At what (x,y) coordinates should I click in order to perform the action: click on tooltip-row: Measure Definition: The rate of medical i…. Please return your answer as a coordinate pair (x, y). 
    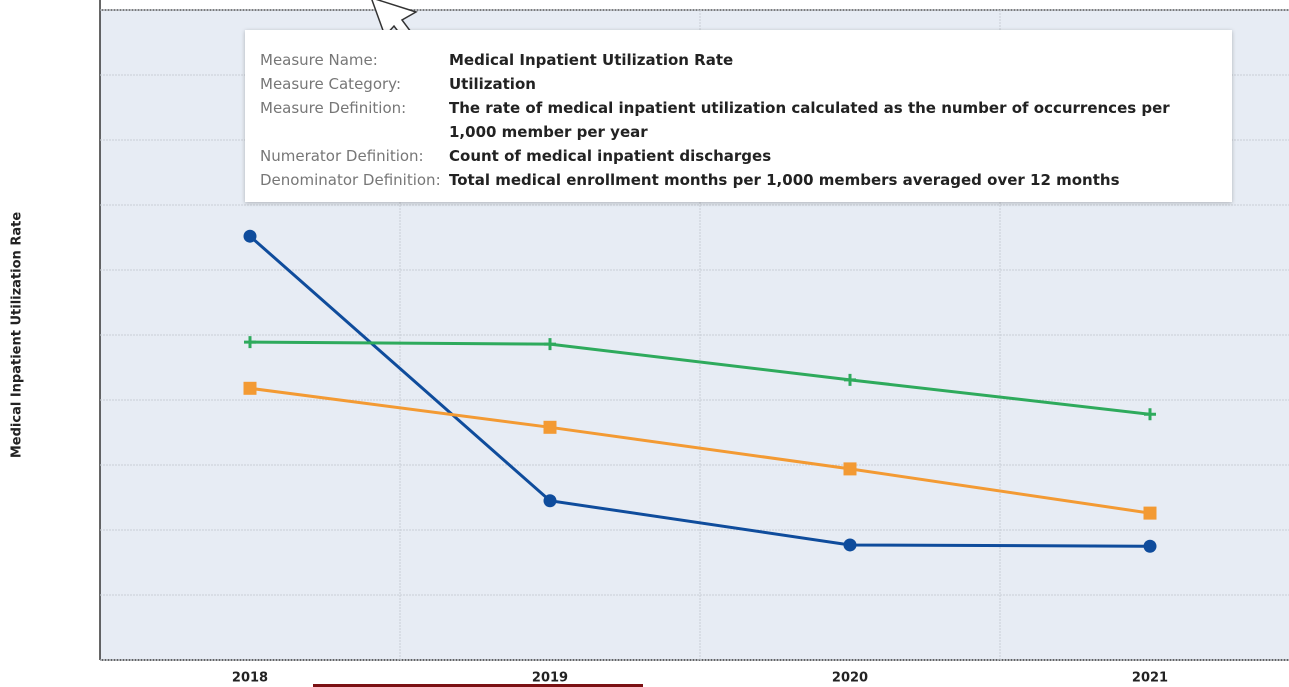
    Looking at the image, I should click on (739, 120).